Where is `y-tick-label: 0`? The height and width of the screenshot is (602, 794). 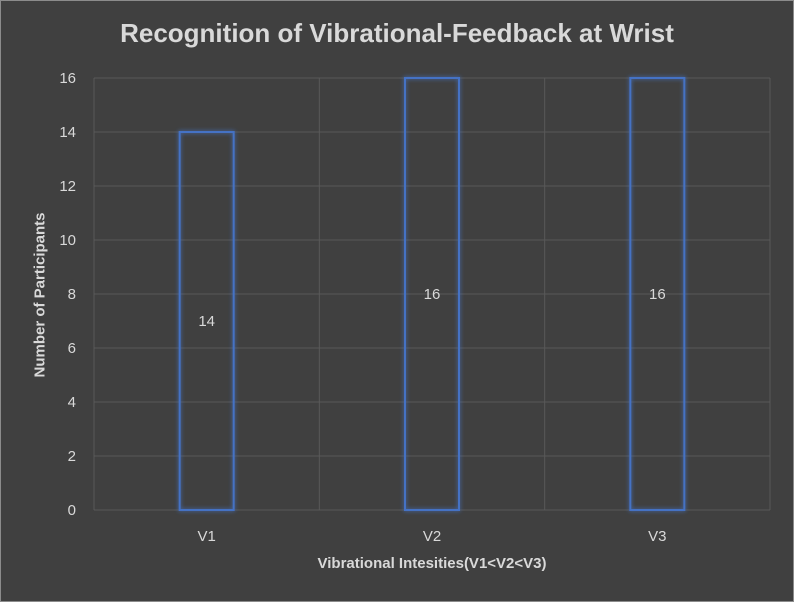
y-tick-label: 0 is located at coordinates (72, 510).